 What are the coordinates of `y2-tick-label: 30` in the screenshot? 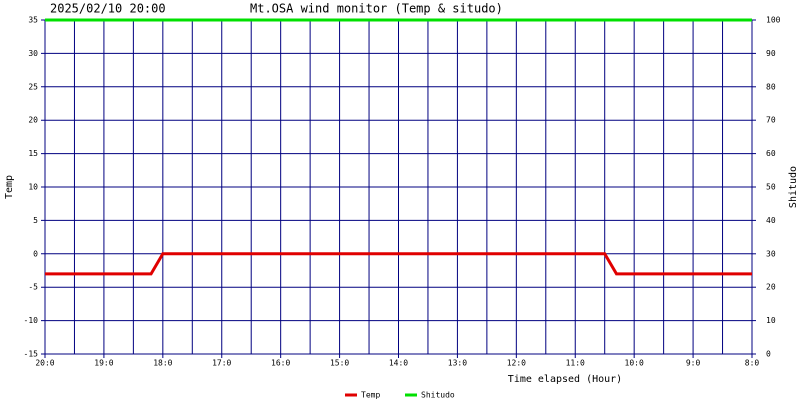 It's located at (771, 253).